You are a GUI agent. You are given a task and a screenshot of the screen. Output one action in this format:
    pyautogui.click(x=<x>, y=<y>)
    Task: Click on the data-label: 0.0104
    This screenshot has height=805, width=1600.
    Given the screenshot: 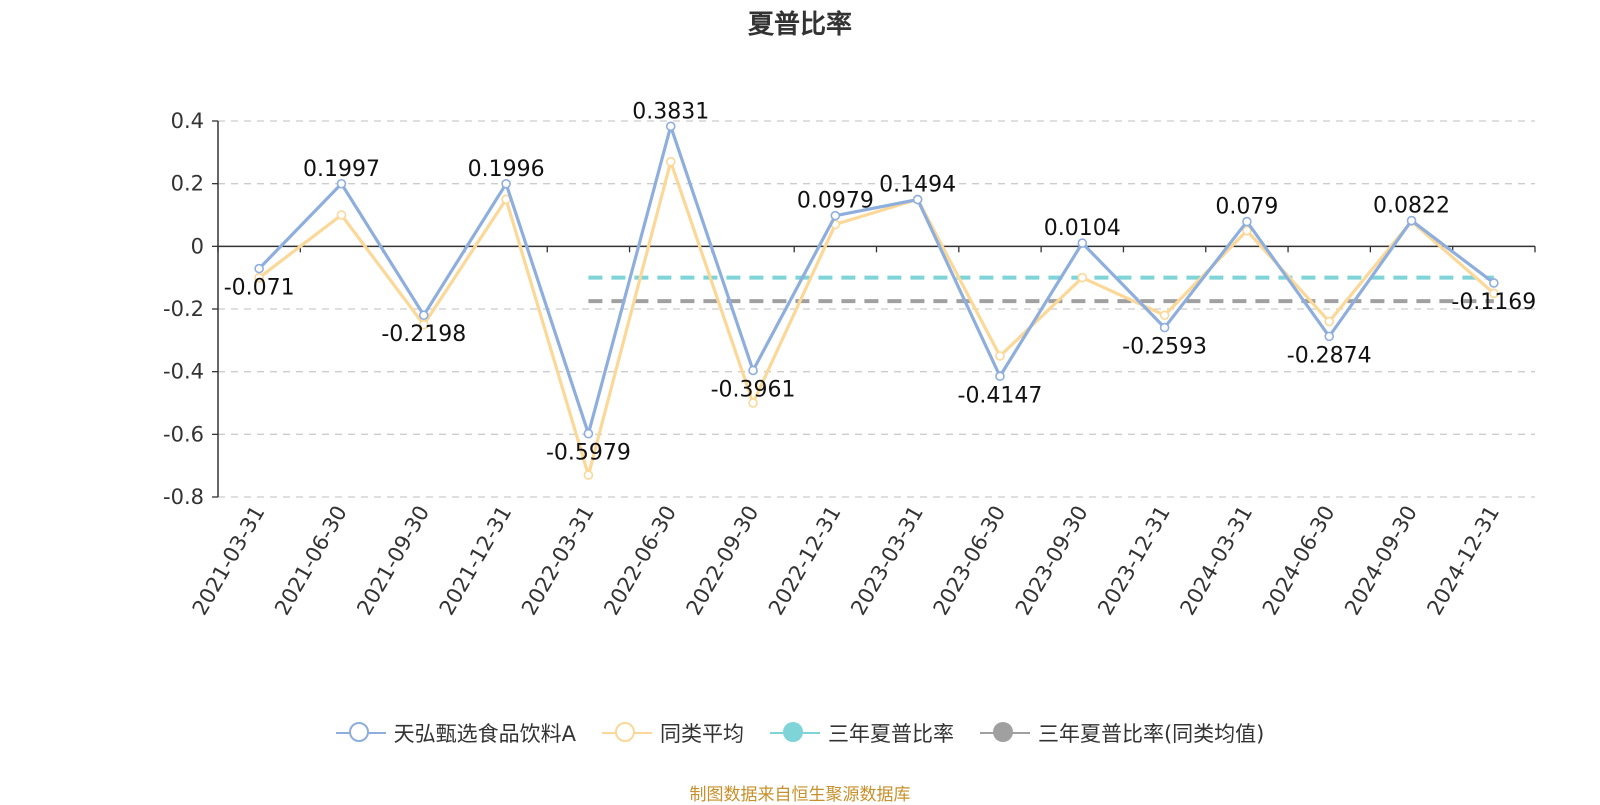 What is the action you would take?
    pyautogui.click(x=1082, y=228)
    